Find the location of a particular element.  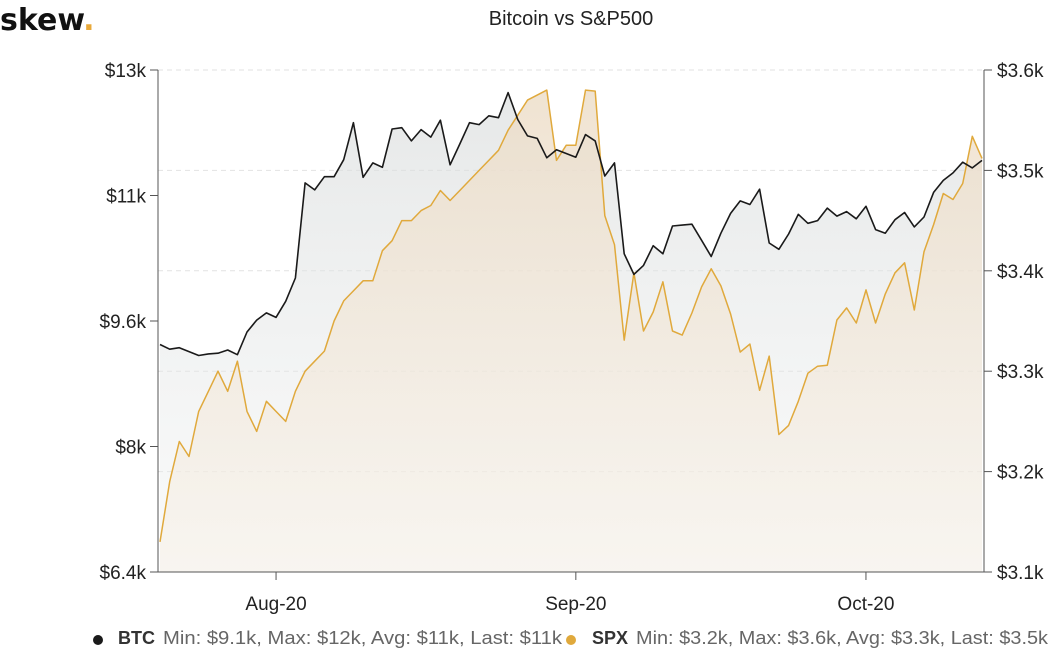

legend-btc-name: BTC is located at coordinates (136, 638).